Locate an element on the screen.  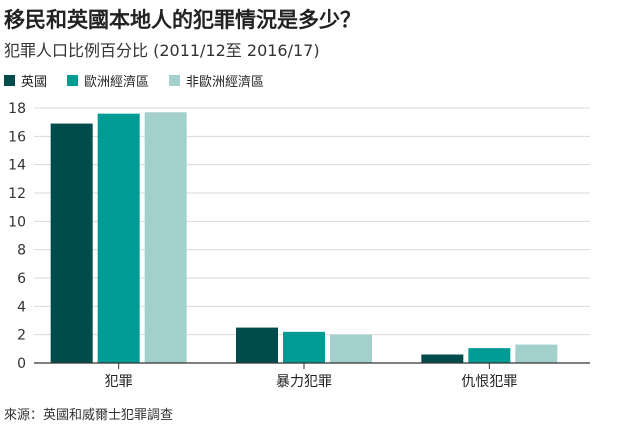
y-tick-label: 4 is located at coordinates (21, 307).